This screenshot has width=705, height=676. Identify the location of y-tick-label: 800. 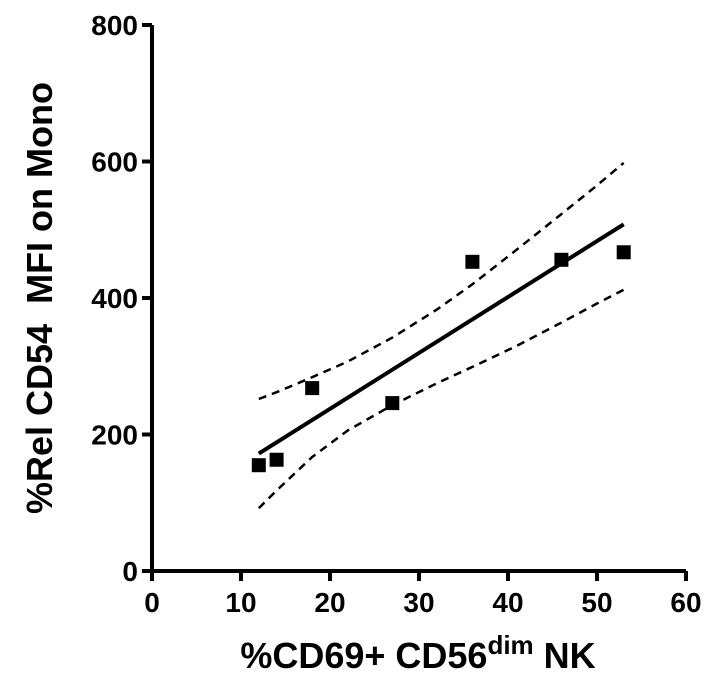
(114, 25).